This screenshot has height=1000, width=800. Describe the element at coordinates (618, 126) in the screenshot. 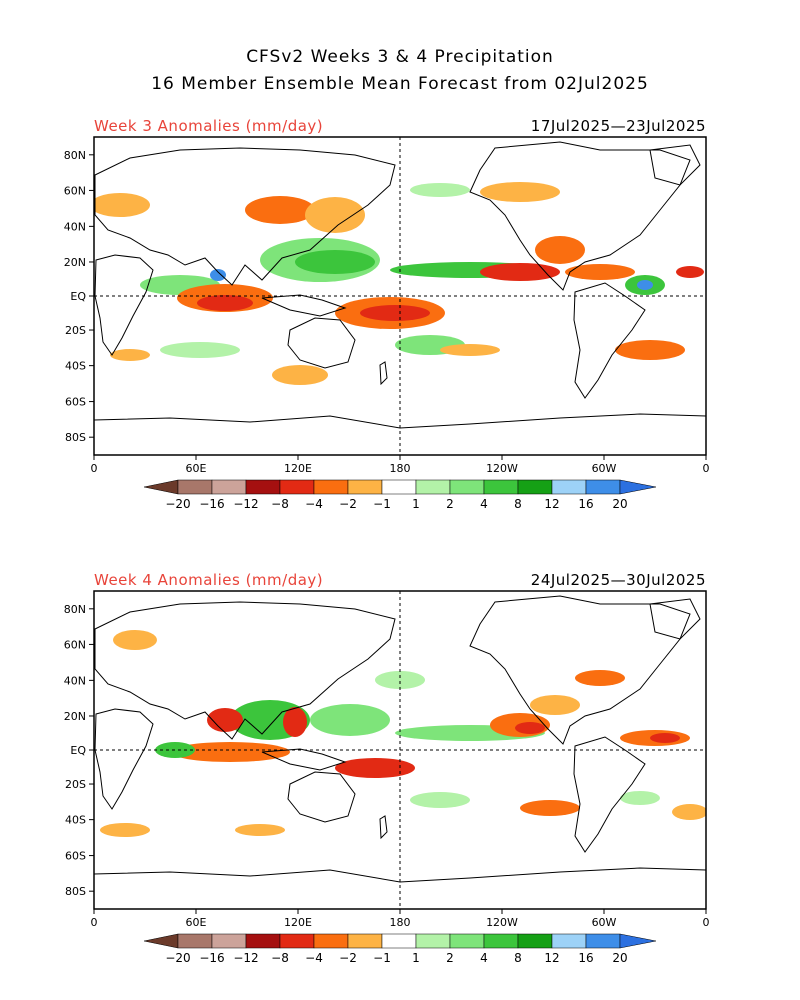

I see `week3-dates: 17Jul2025—23Jul2025` at that location.